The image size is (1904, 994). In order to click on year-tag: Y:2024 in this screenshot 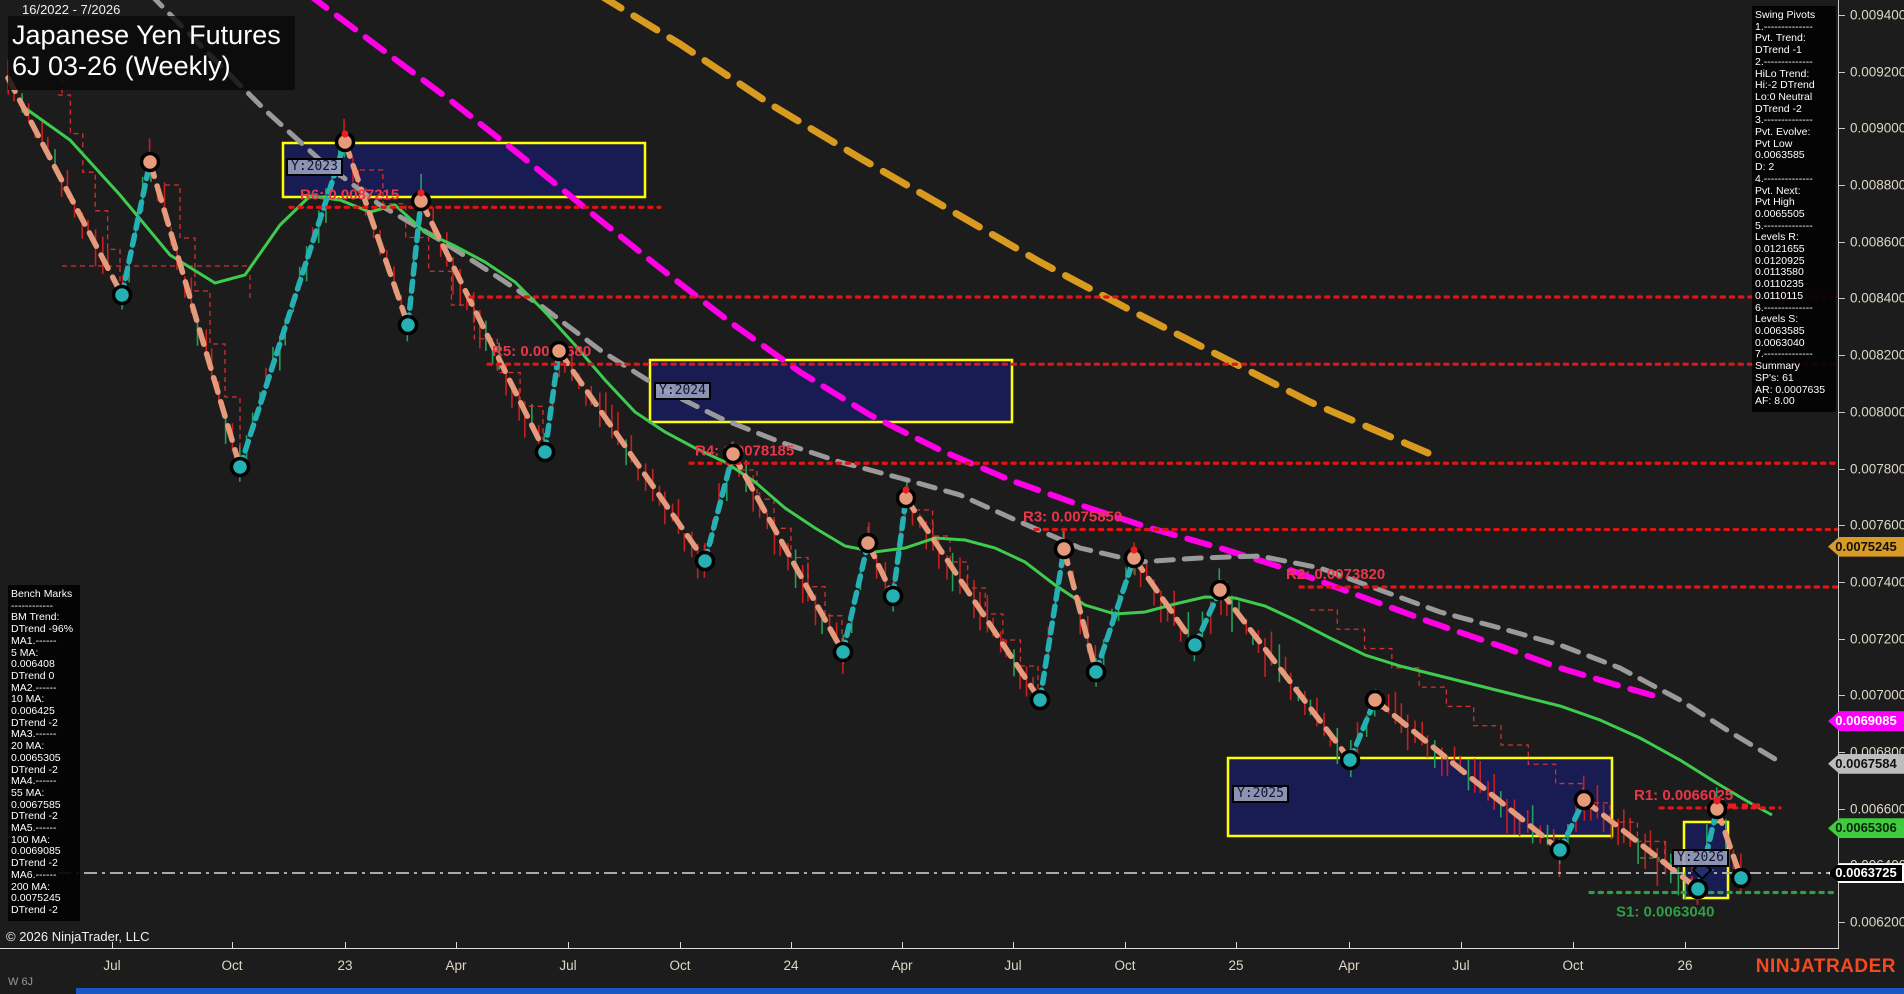, I will do `click(682, 391)`.